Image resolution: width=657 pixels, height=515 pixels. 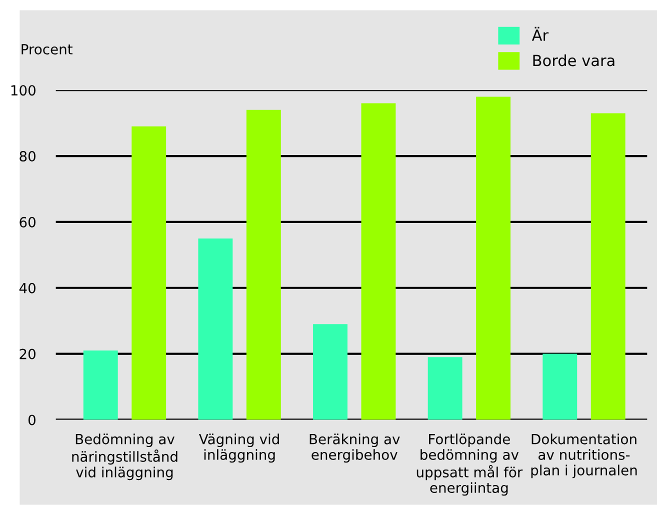 What do you see at coordinates (28, 354) in the screenshot?
I see `y-tick-label: 20` at bounding box center [28, 354].